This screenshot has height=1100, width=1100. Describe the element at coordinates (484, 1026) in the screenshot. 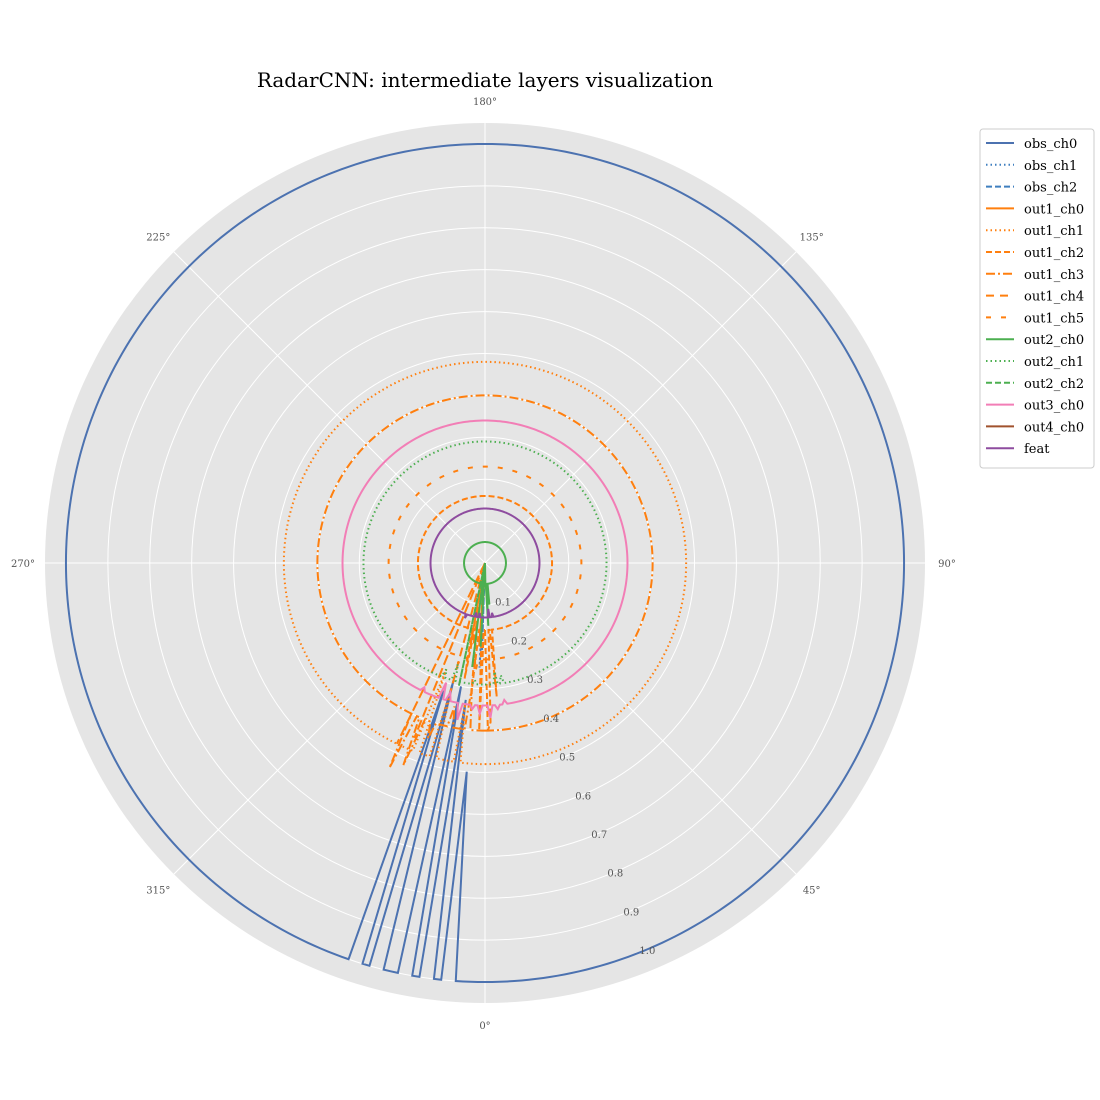

I see `angle-tick-label: 0°` at that location.